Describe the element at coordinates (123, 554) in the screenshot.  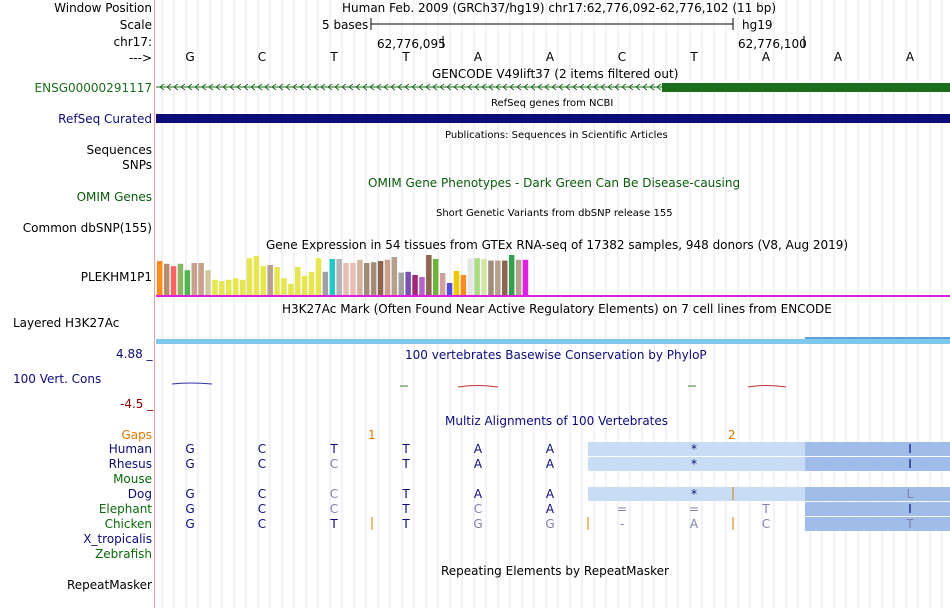
I see `species-label: Zebrafish` at that location.